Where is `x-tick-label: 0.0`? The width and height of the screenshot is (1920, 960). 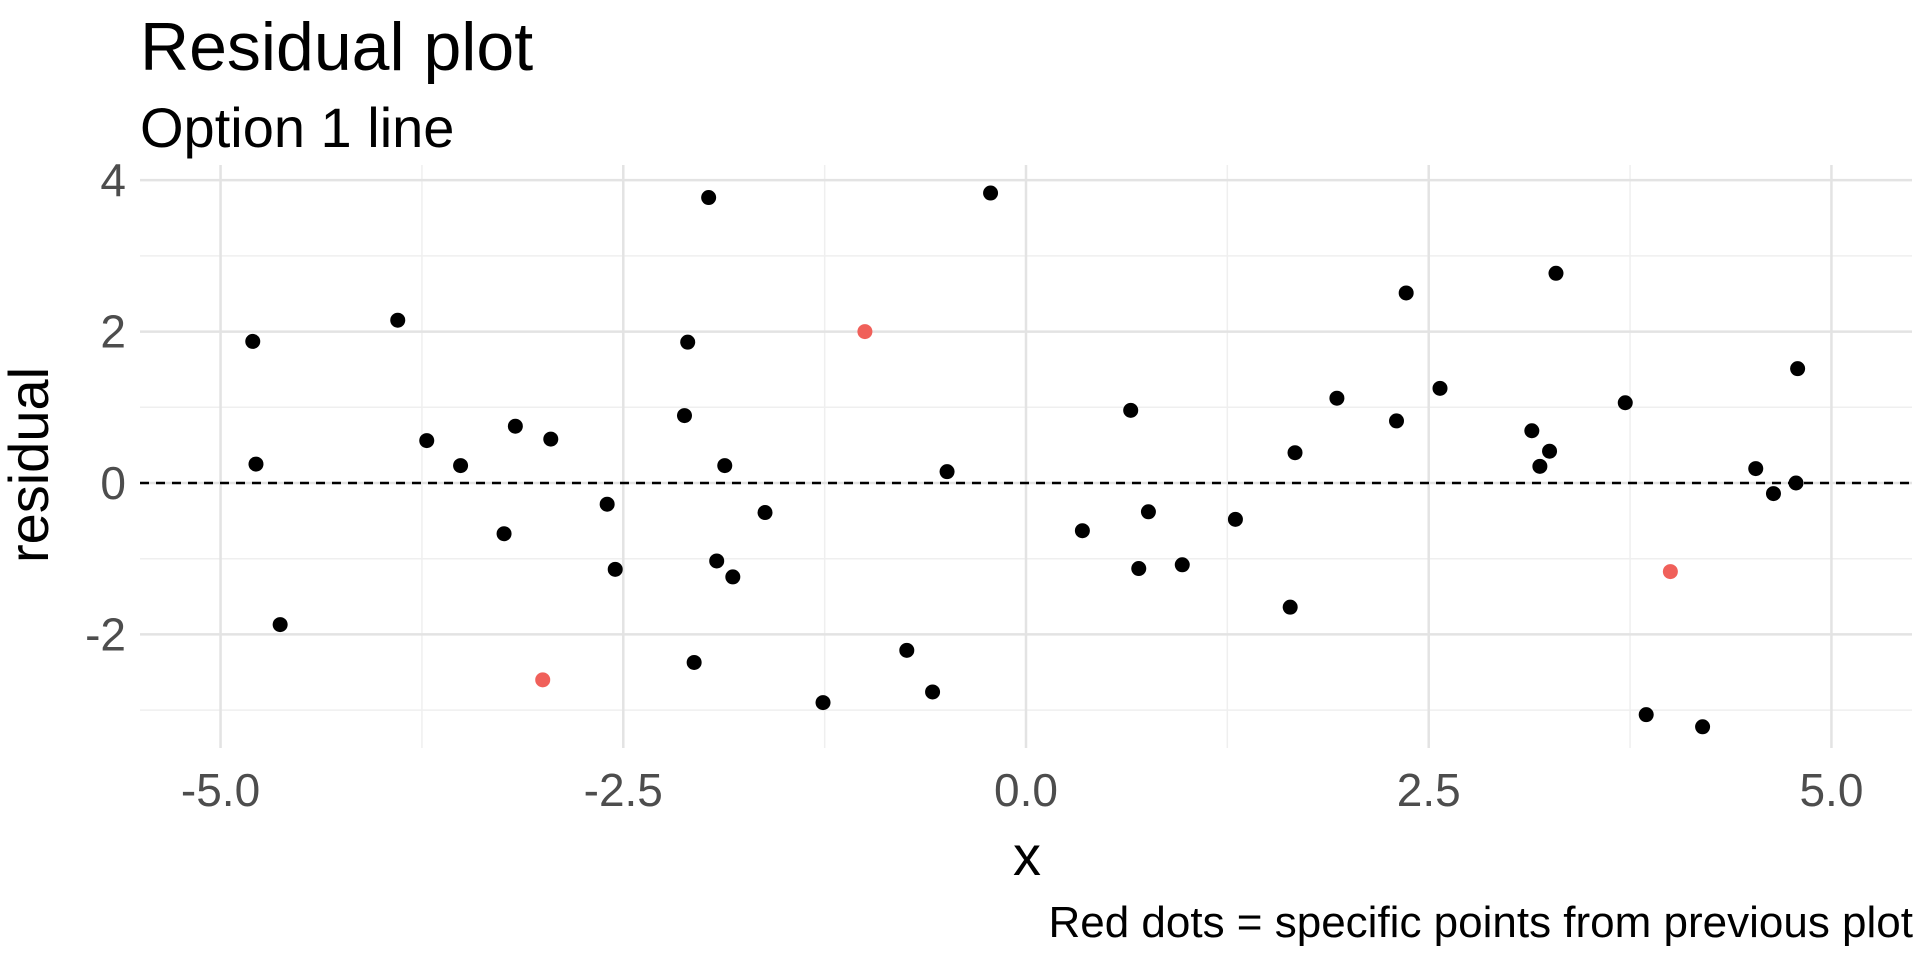 x-tick-label: 0.0 is located at coordinates (1026, 790).